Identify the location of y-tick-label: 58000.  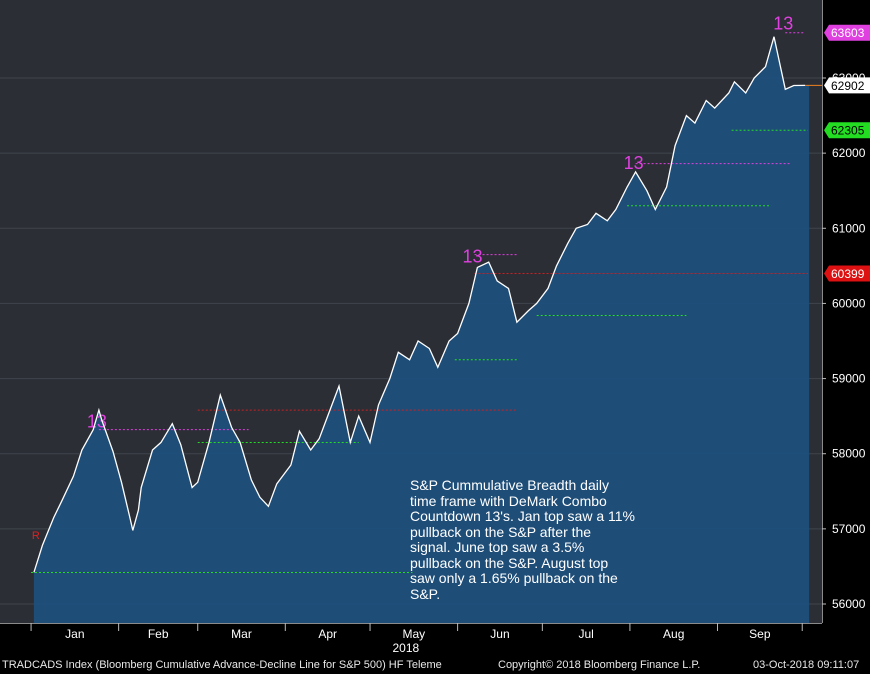
(849, 454).